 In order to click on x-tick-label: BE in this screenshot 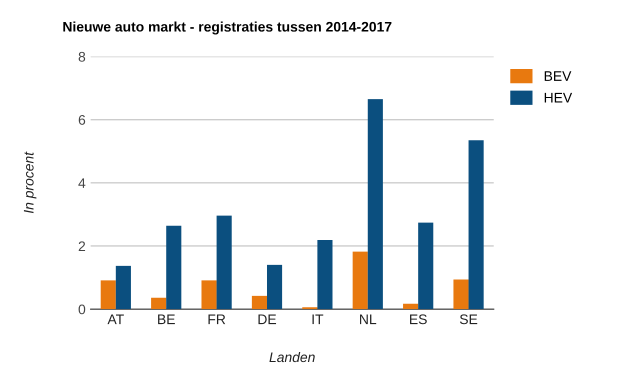, I will do `click(166, 319)`.